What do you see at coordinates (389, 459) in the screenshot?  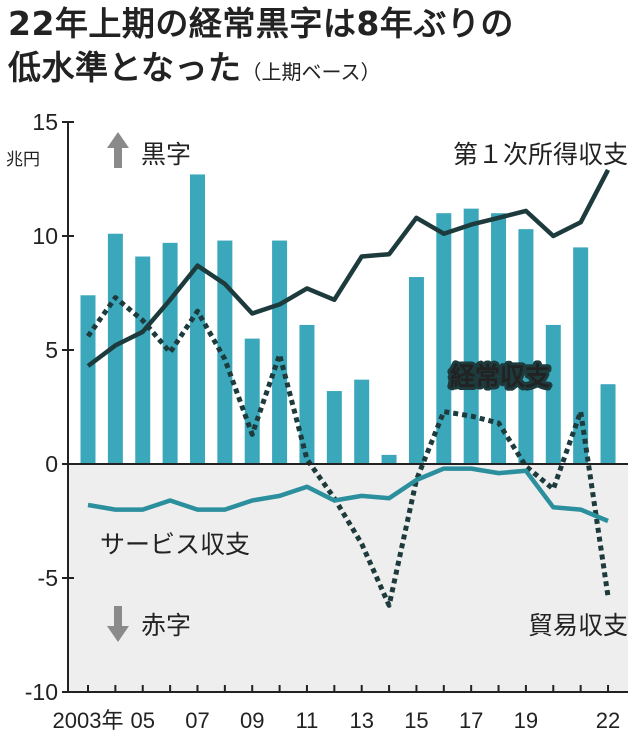 I see `bar-2014` at bounding box center [389, 459].